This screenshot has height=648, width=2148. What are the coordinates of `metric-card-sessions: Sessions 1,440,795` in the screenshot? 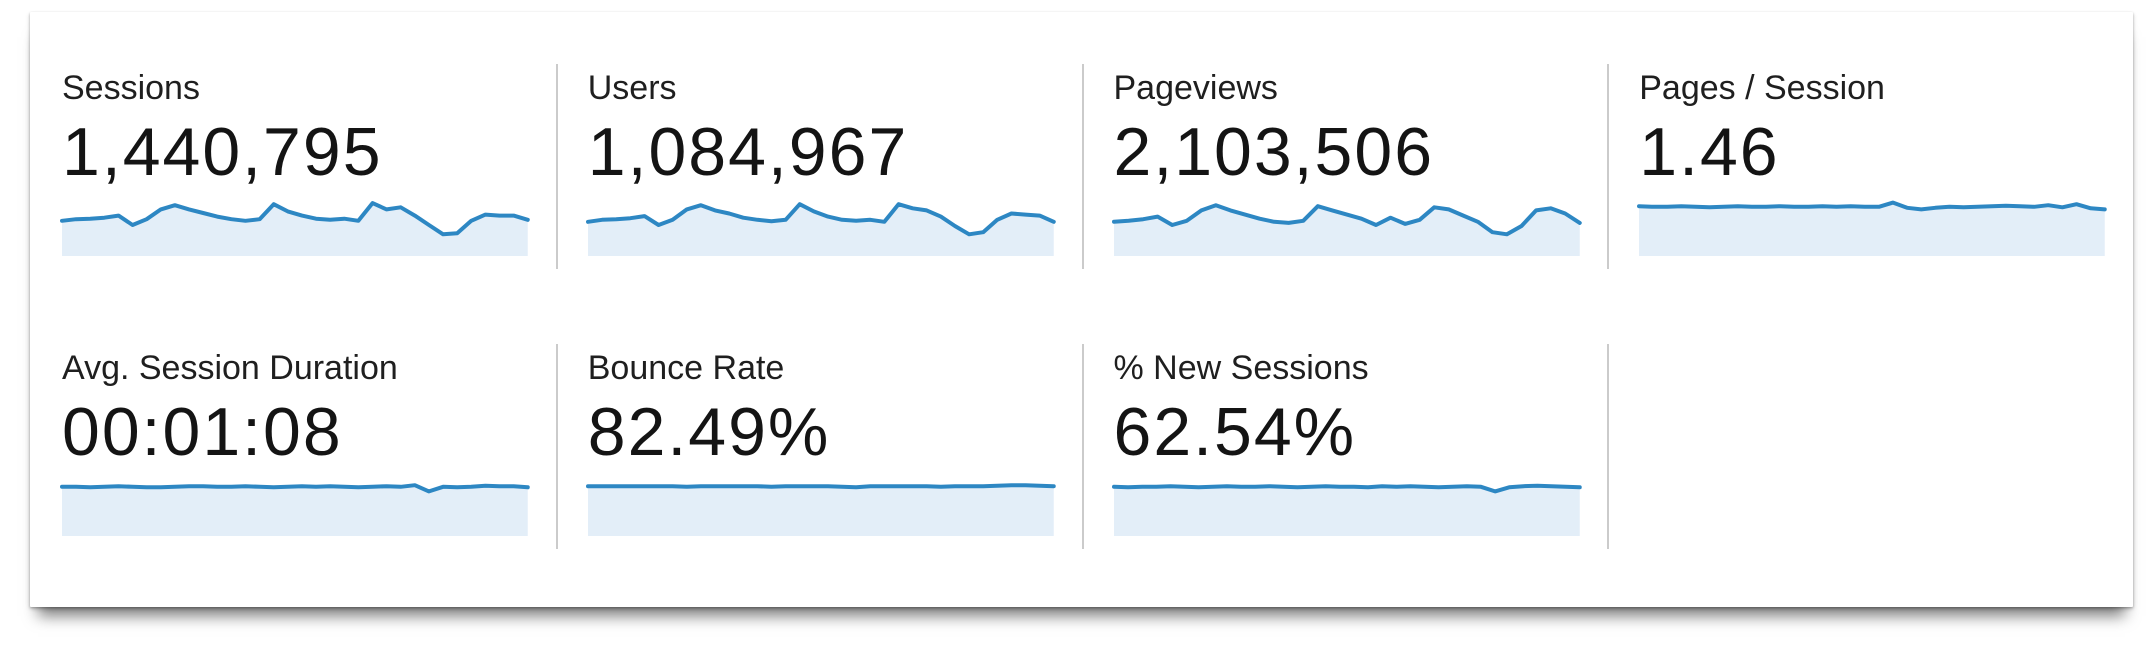 It's located at (293, 164).